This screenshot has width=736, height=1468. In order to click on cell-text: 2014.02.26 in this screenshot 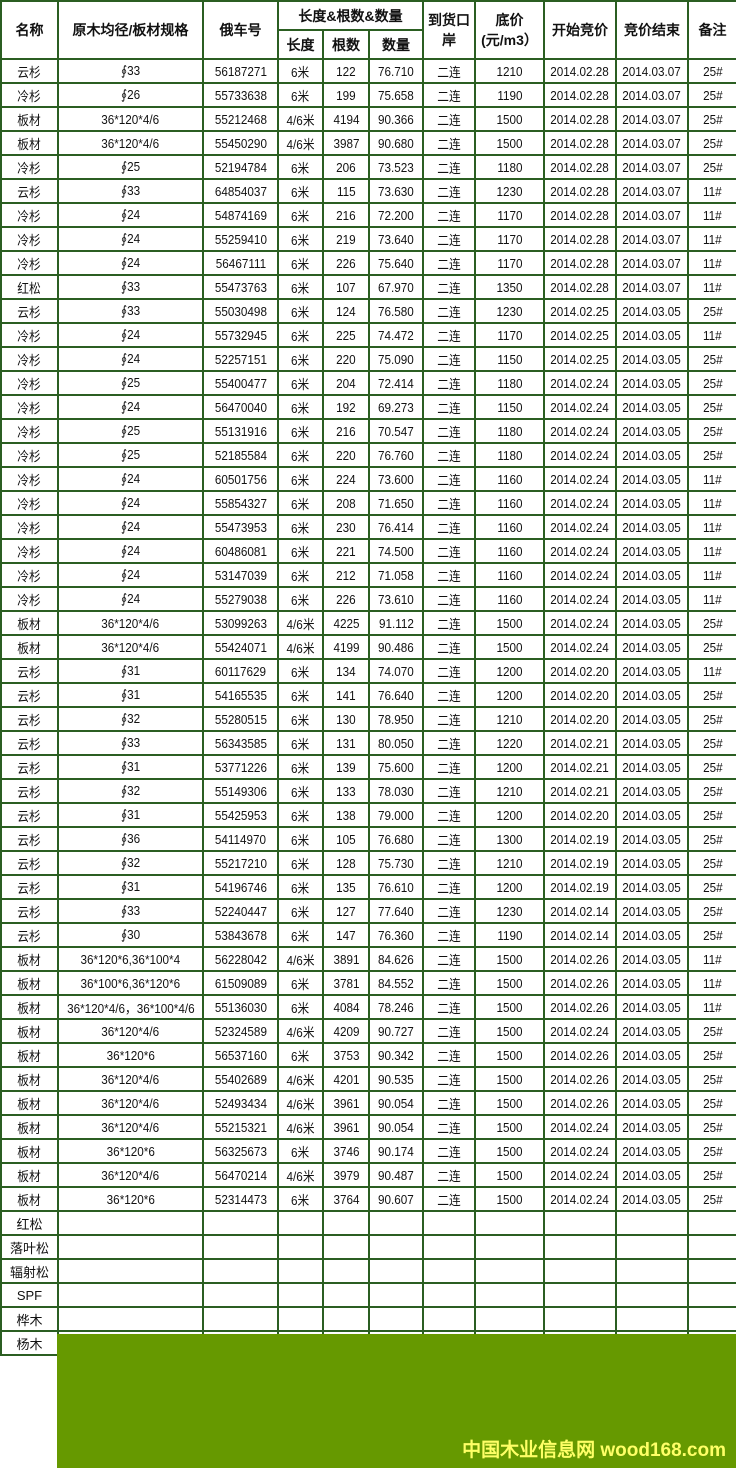, I will do `click(580, 1103)`.